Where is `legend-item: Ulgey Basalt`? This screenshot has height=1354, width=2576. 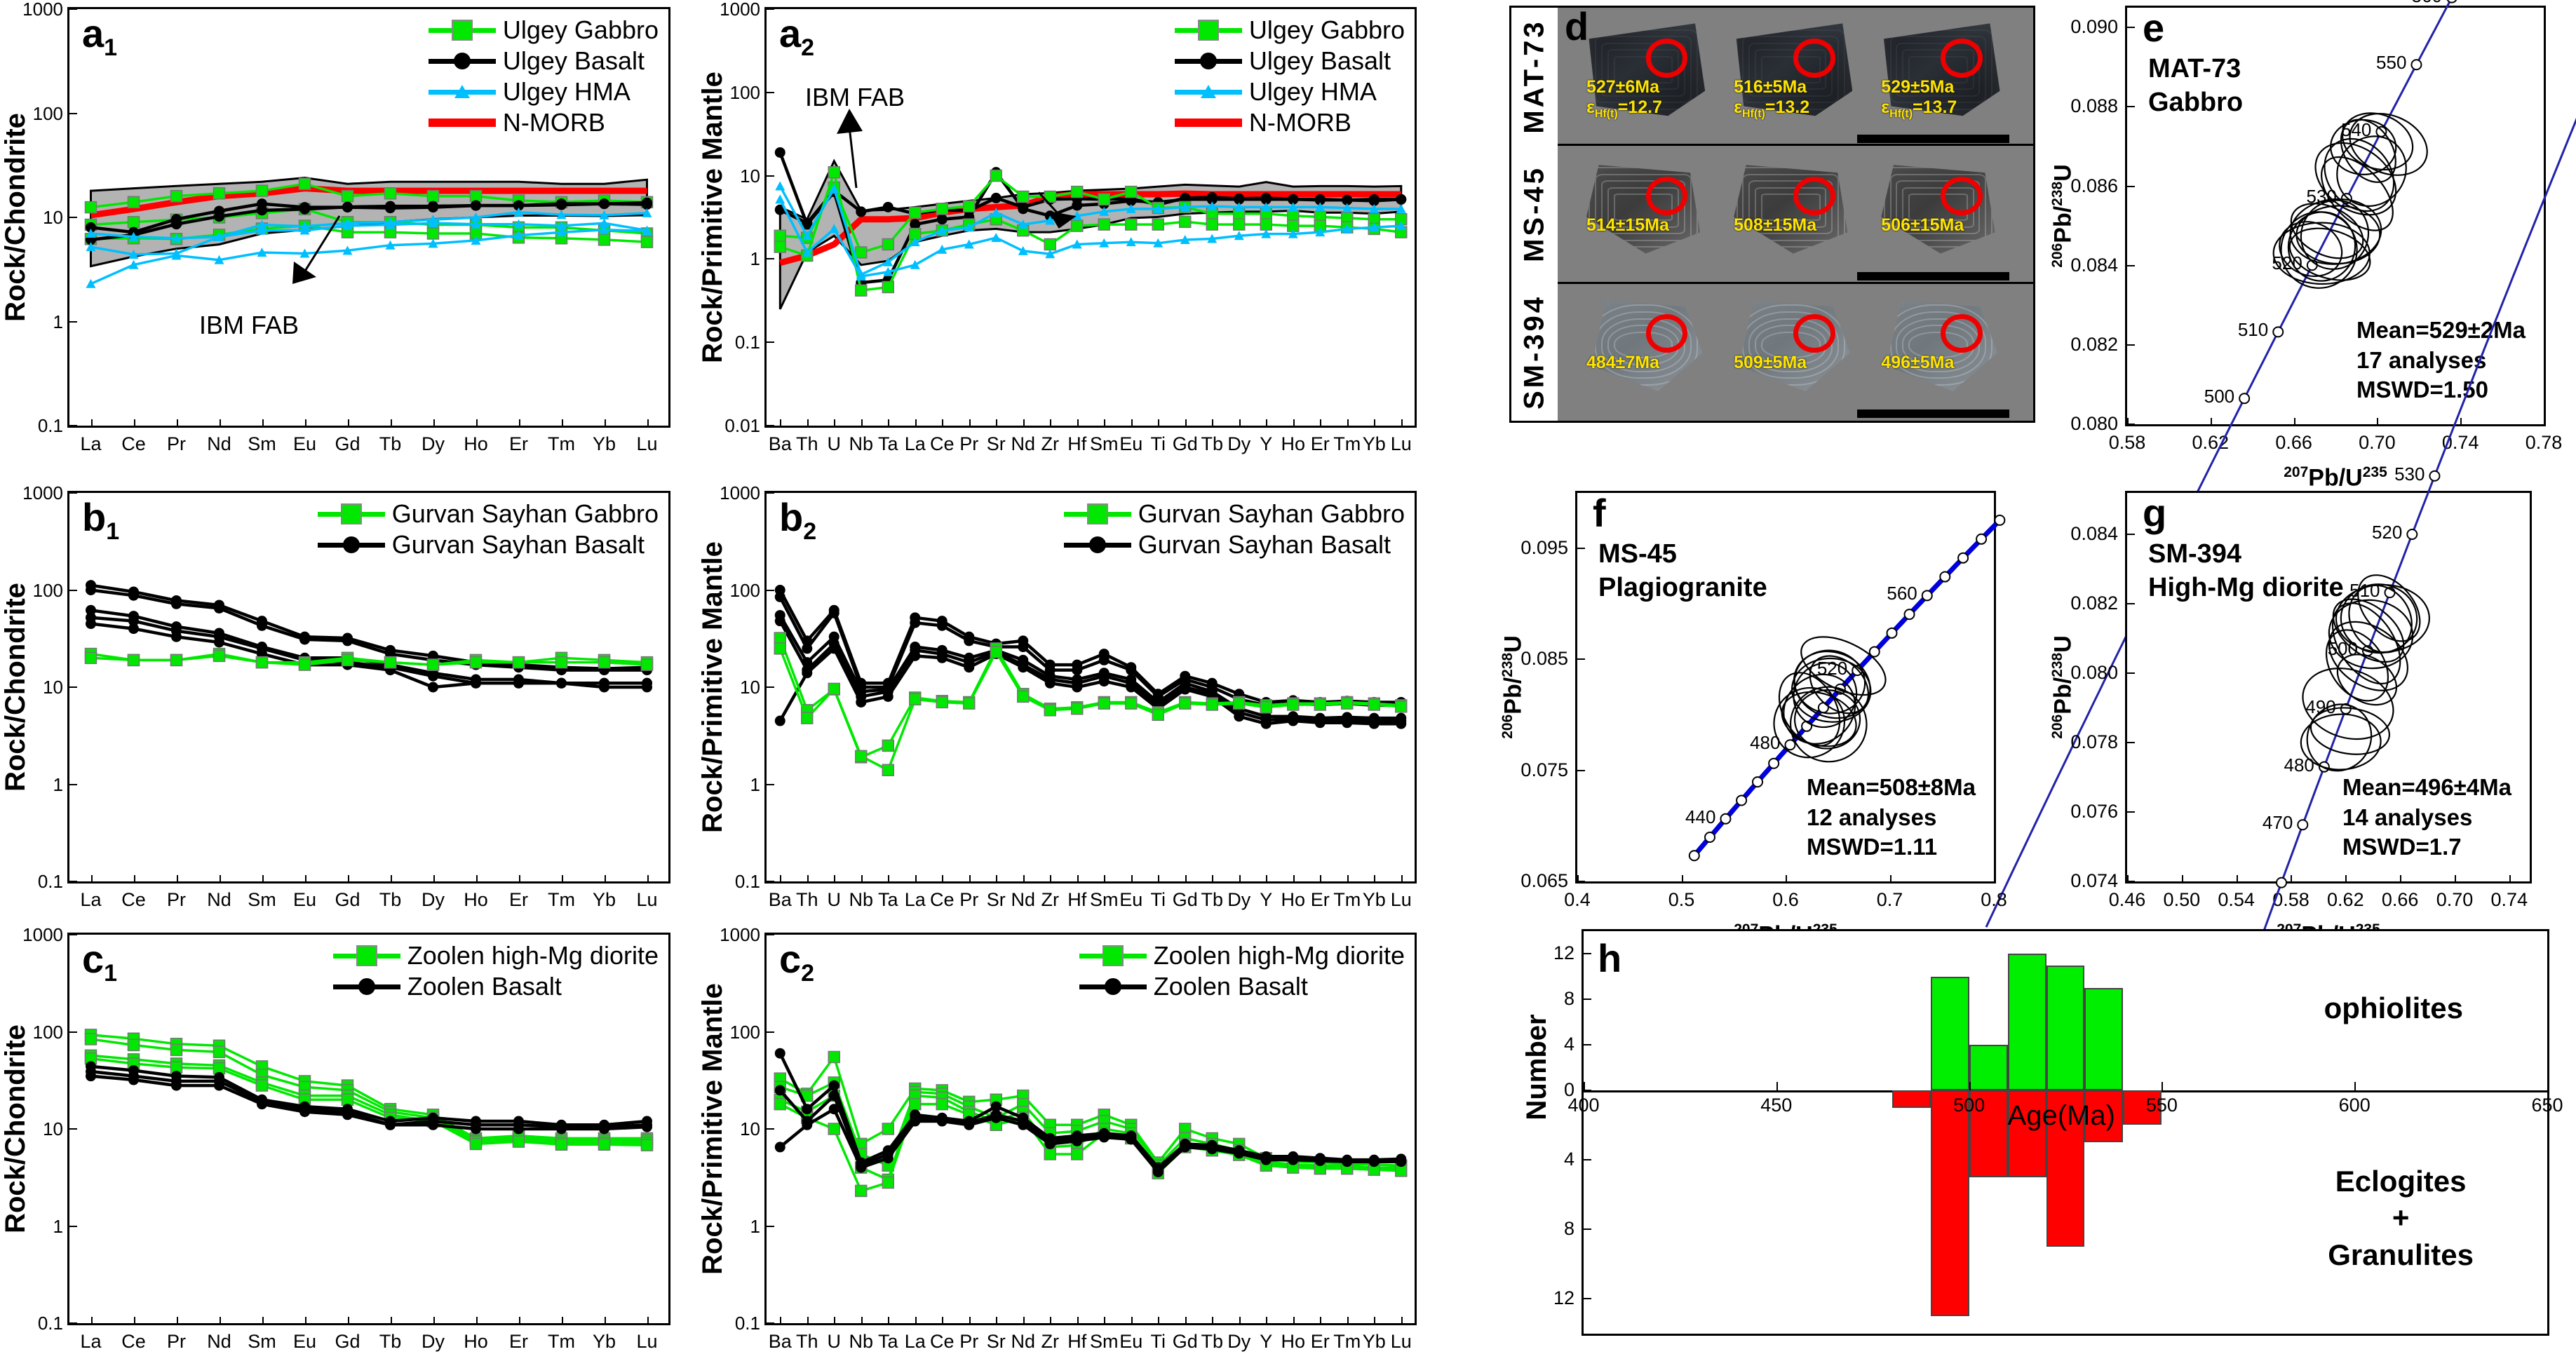
legend-item: Ulgey Basalt is located at coordinates (543, 61).